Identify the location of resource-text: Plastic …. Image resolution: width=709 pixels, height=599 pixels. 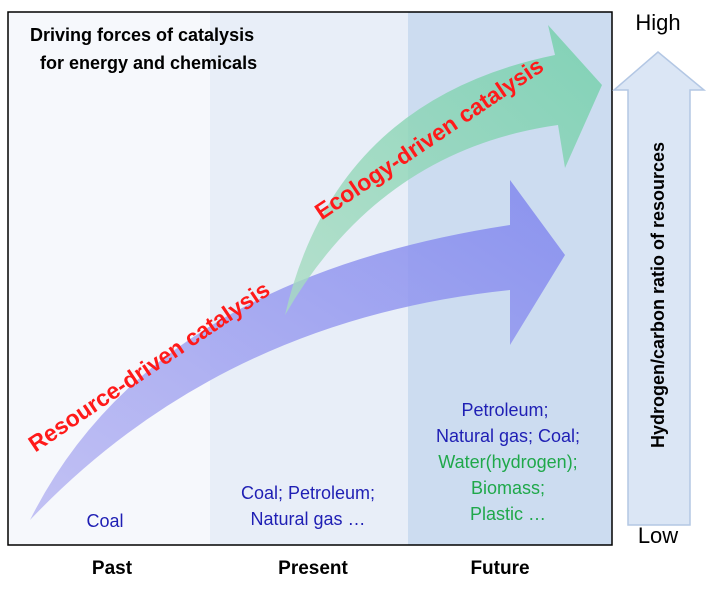
(508, 514).